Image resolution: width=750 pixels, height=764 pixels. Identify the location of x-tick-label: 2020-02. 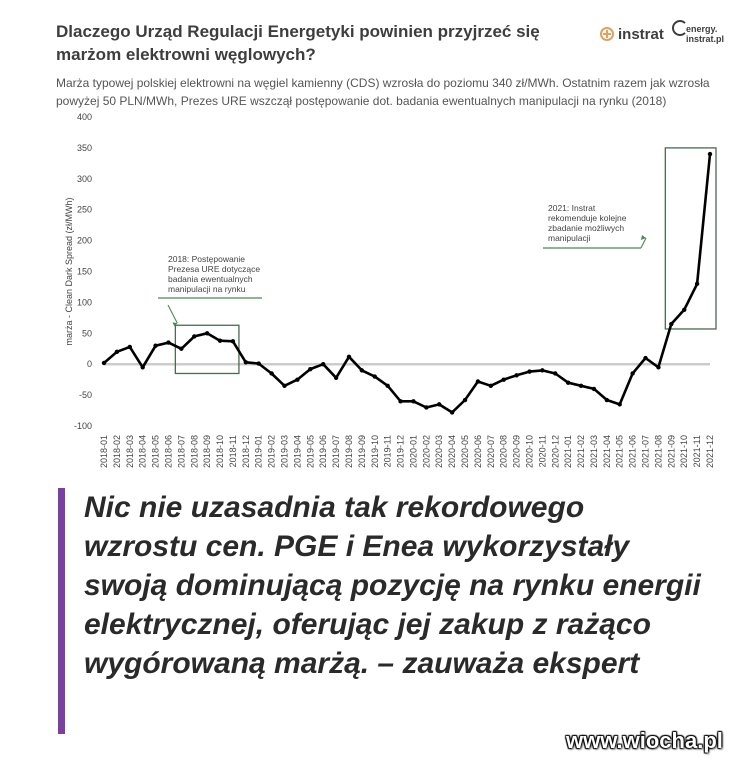
(426, 451).